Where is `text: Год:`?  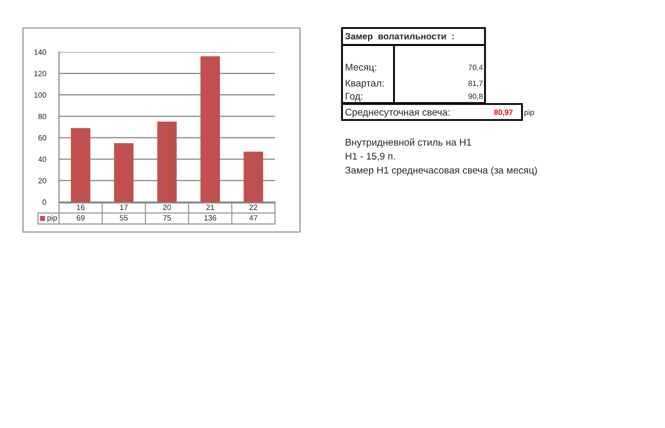
text: Год: is located at coordinates (354, 97).